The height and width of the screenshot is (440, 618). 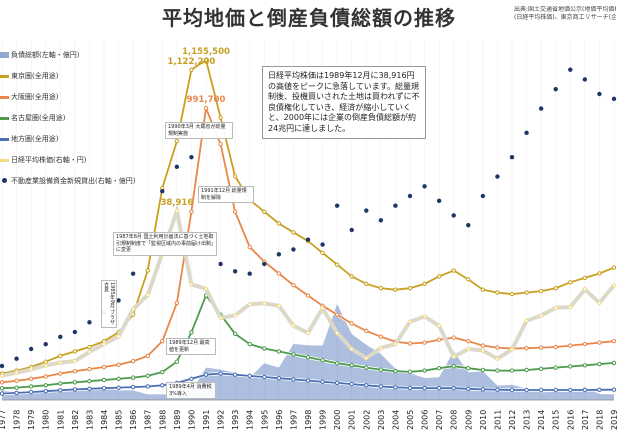 I want to click on legend-label: 日経平均株価(右軸・円), so click(x=49, y=160).